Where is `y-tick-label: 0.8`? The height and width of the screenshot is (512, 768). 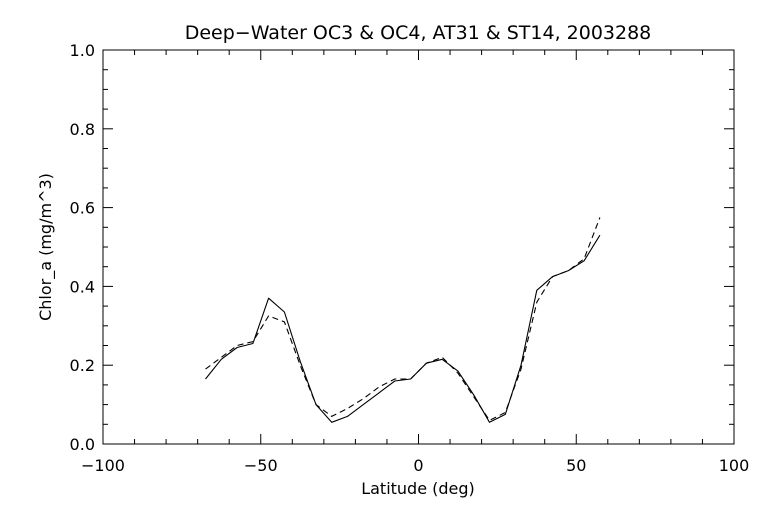 y-tick-label: 0.8 is located at coordinates (82, 129).